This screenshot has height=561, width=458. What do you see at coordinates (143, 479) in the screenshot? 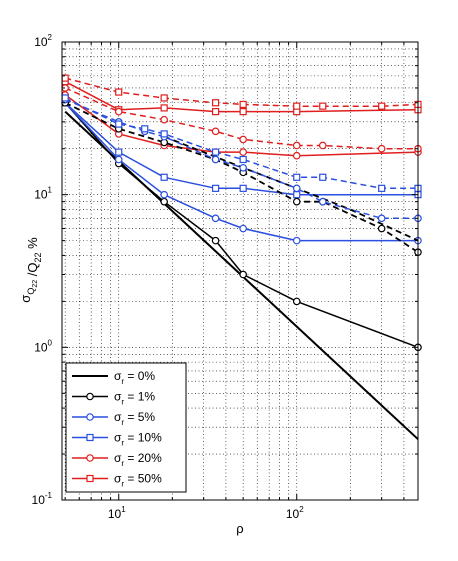
I see `legend-label-text: = 50%` at bounding box center [143, 479].